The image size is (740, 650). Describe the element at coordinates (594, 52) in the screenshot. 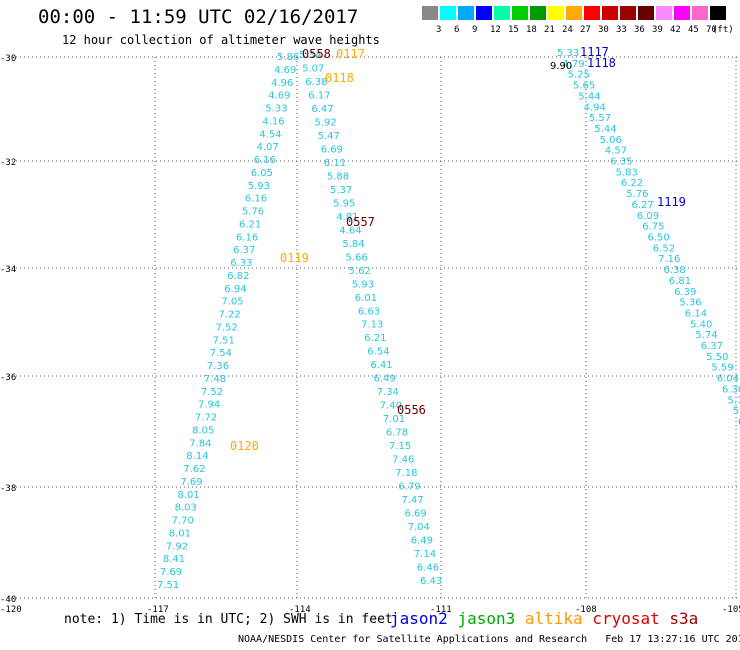

I see `pass-time-label: 1117` at that location.